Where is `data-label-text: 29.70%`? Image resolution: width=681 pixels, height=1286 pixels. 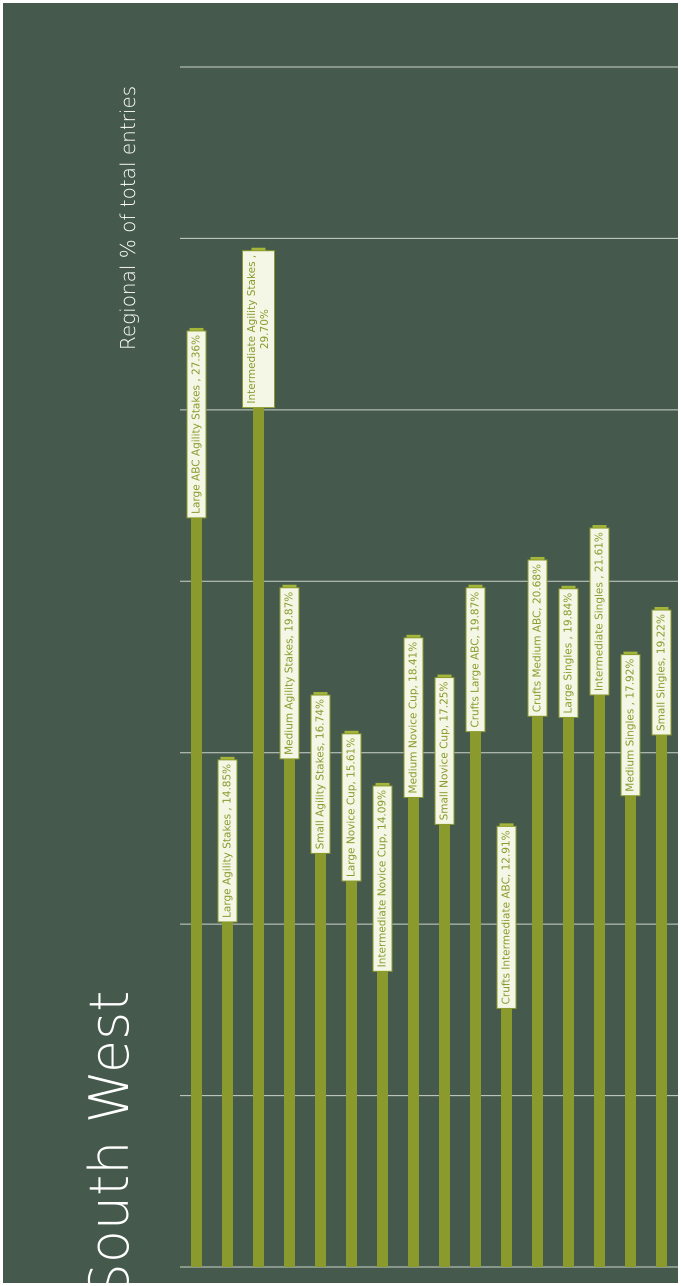
data-label-text: 29.70% is located at coordinates (265, 329).